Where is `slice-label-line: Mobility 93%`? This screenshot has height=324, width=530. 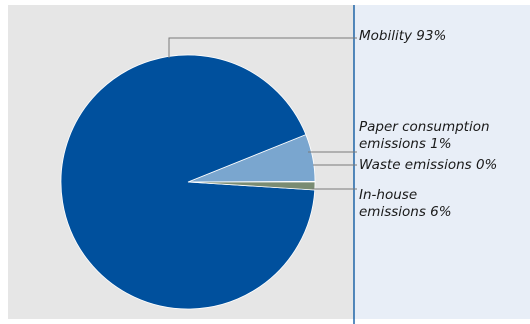 slice-label-line: Mobility 93% is located at coordinates (402, 36).